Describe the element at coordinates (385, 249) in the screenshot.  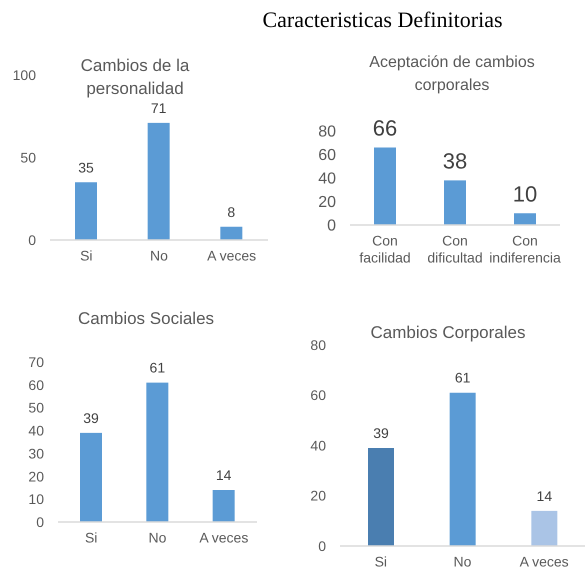
I see `x-tick-label: Con facilidad` at that location.